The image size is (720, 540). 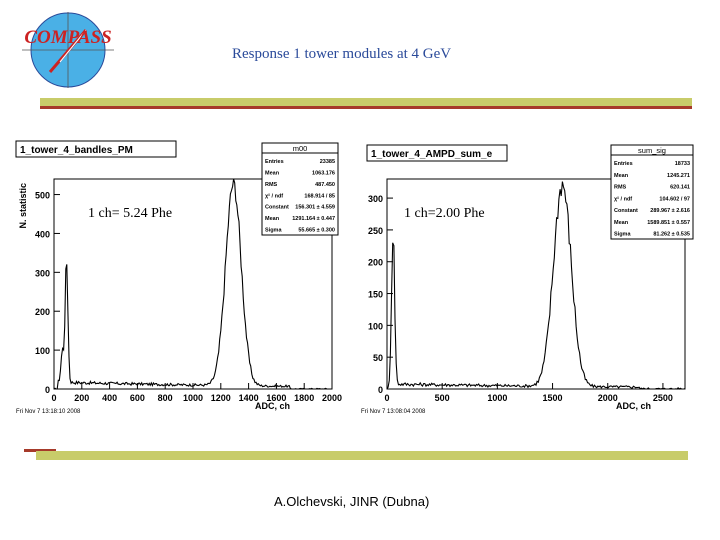 What do you see at coordinates (319, 196) in the screenshot?
I see `stats-value: 168.914 / 85` at bounding box center [319, 196].